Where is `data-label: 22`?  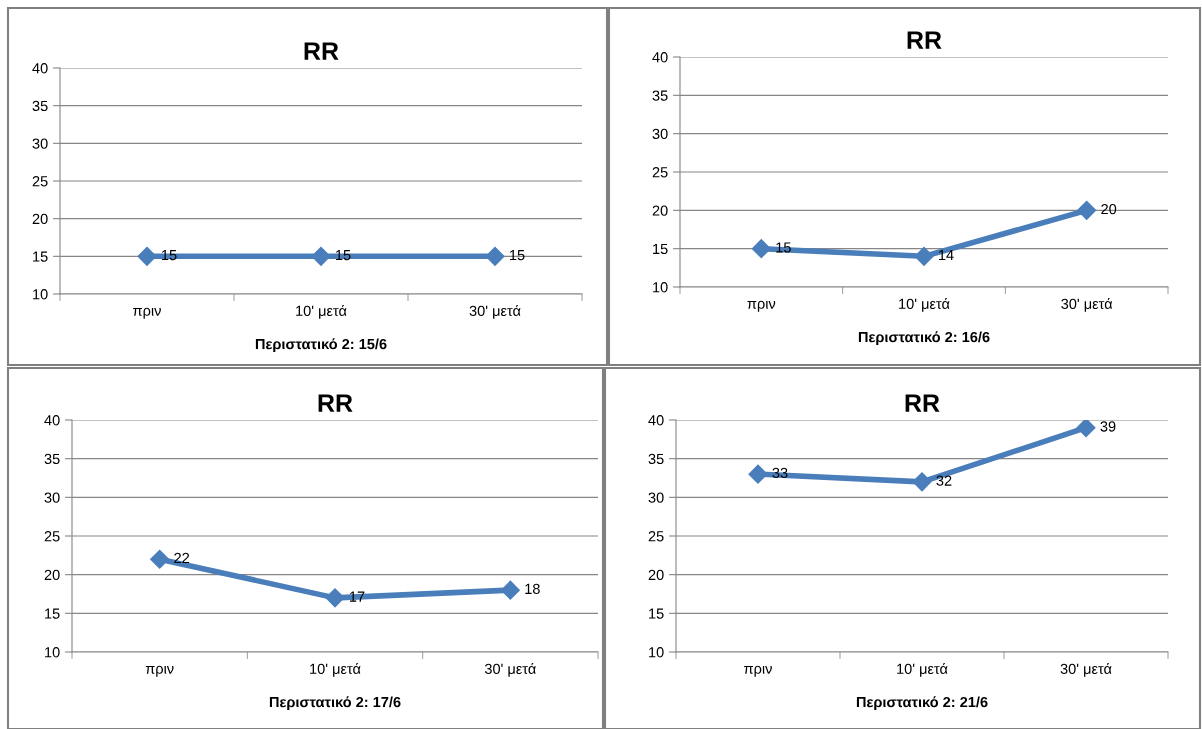
data-label: 22 is located at coordinates (182, 557).